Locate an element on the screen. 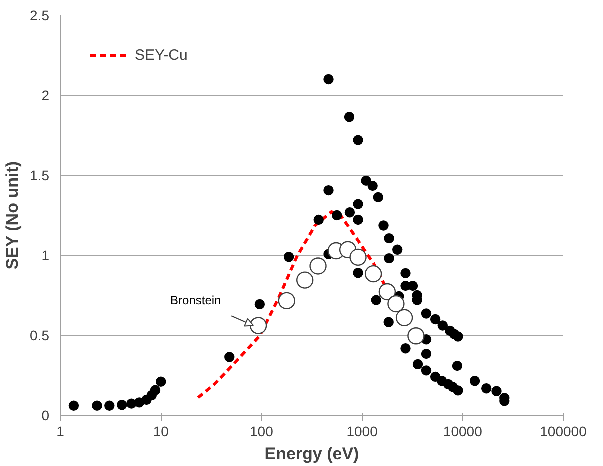 The height and width of the screenshot is (466, 603). y-tick-label: 0 is located at coordinates (46, 416).